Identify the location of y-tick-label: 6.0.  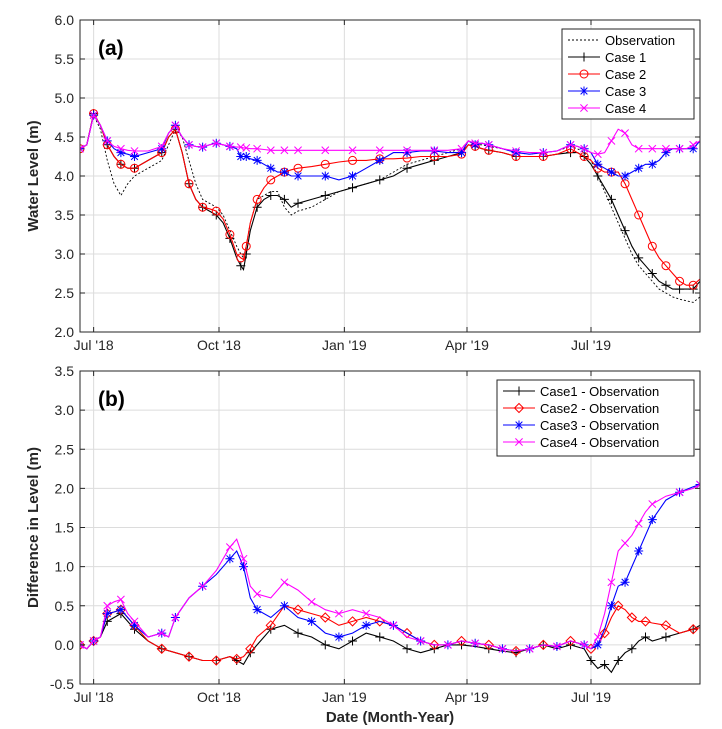
(65, 20).